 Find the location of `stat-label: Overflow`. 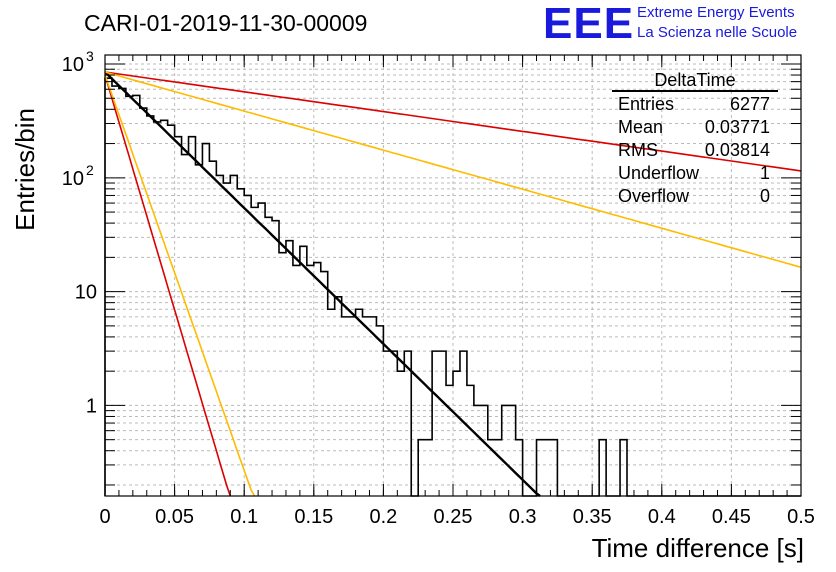

stat-label: Overflow is located at coordinates (654, 196).